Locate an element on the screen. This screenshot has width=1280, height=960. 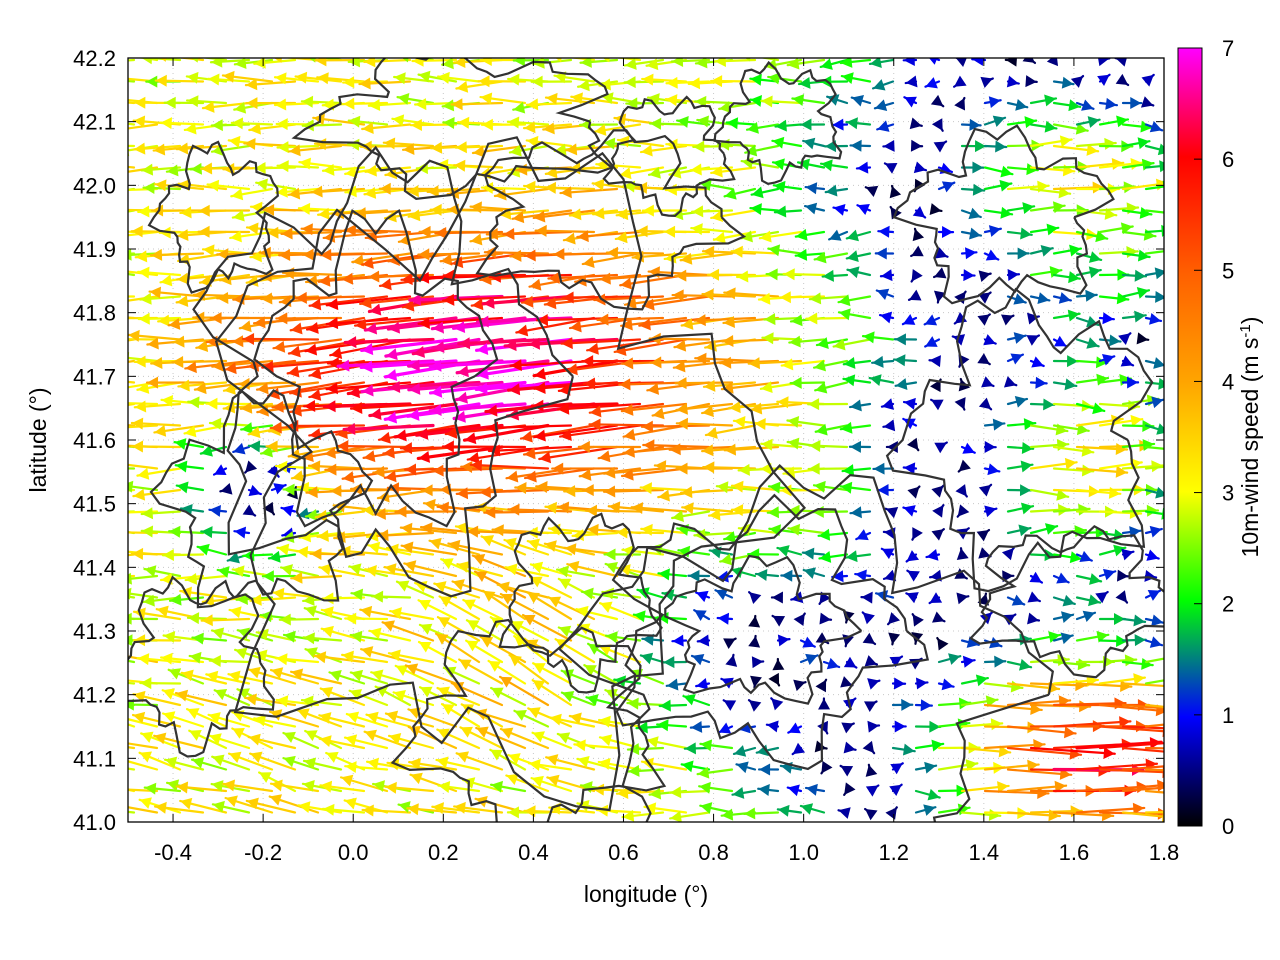
terrain-contour is located at coordinates (213, 217).